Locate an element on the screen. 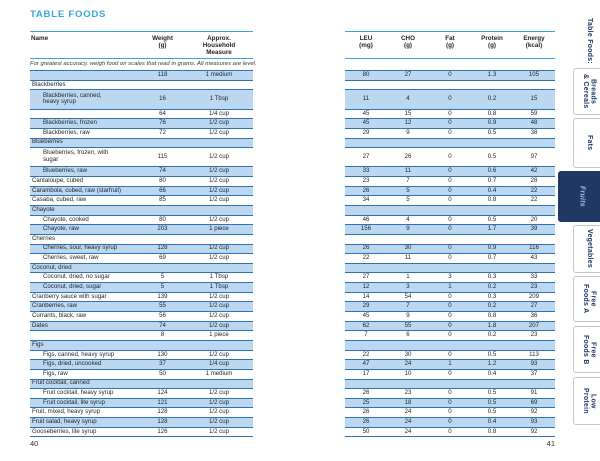  food-name: Fruit salad, heavy syrup is located at coordinates (64, 422).